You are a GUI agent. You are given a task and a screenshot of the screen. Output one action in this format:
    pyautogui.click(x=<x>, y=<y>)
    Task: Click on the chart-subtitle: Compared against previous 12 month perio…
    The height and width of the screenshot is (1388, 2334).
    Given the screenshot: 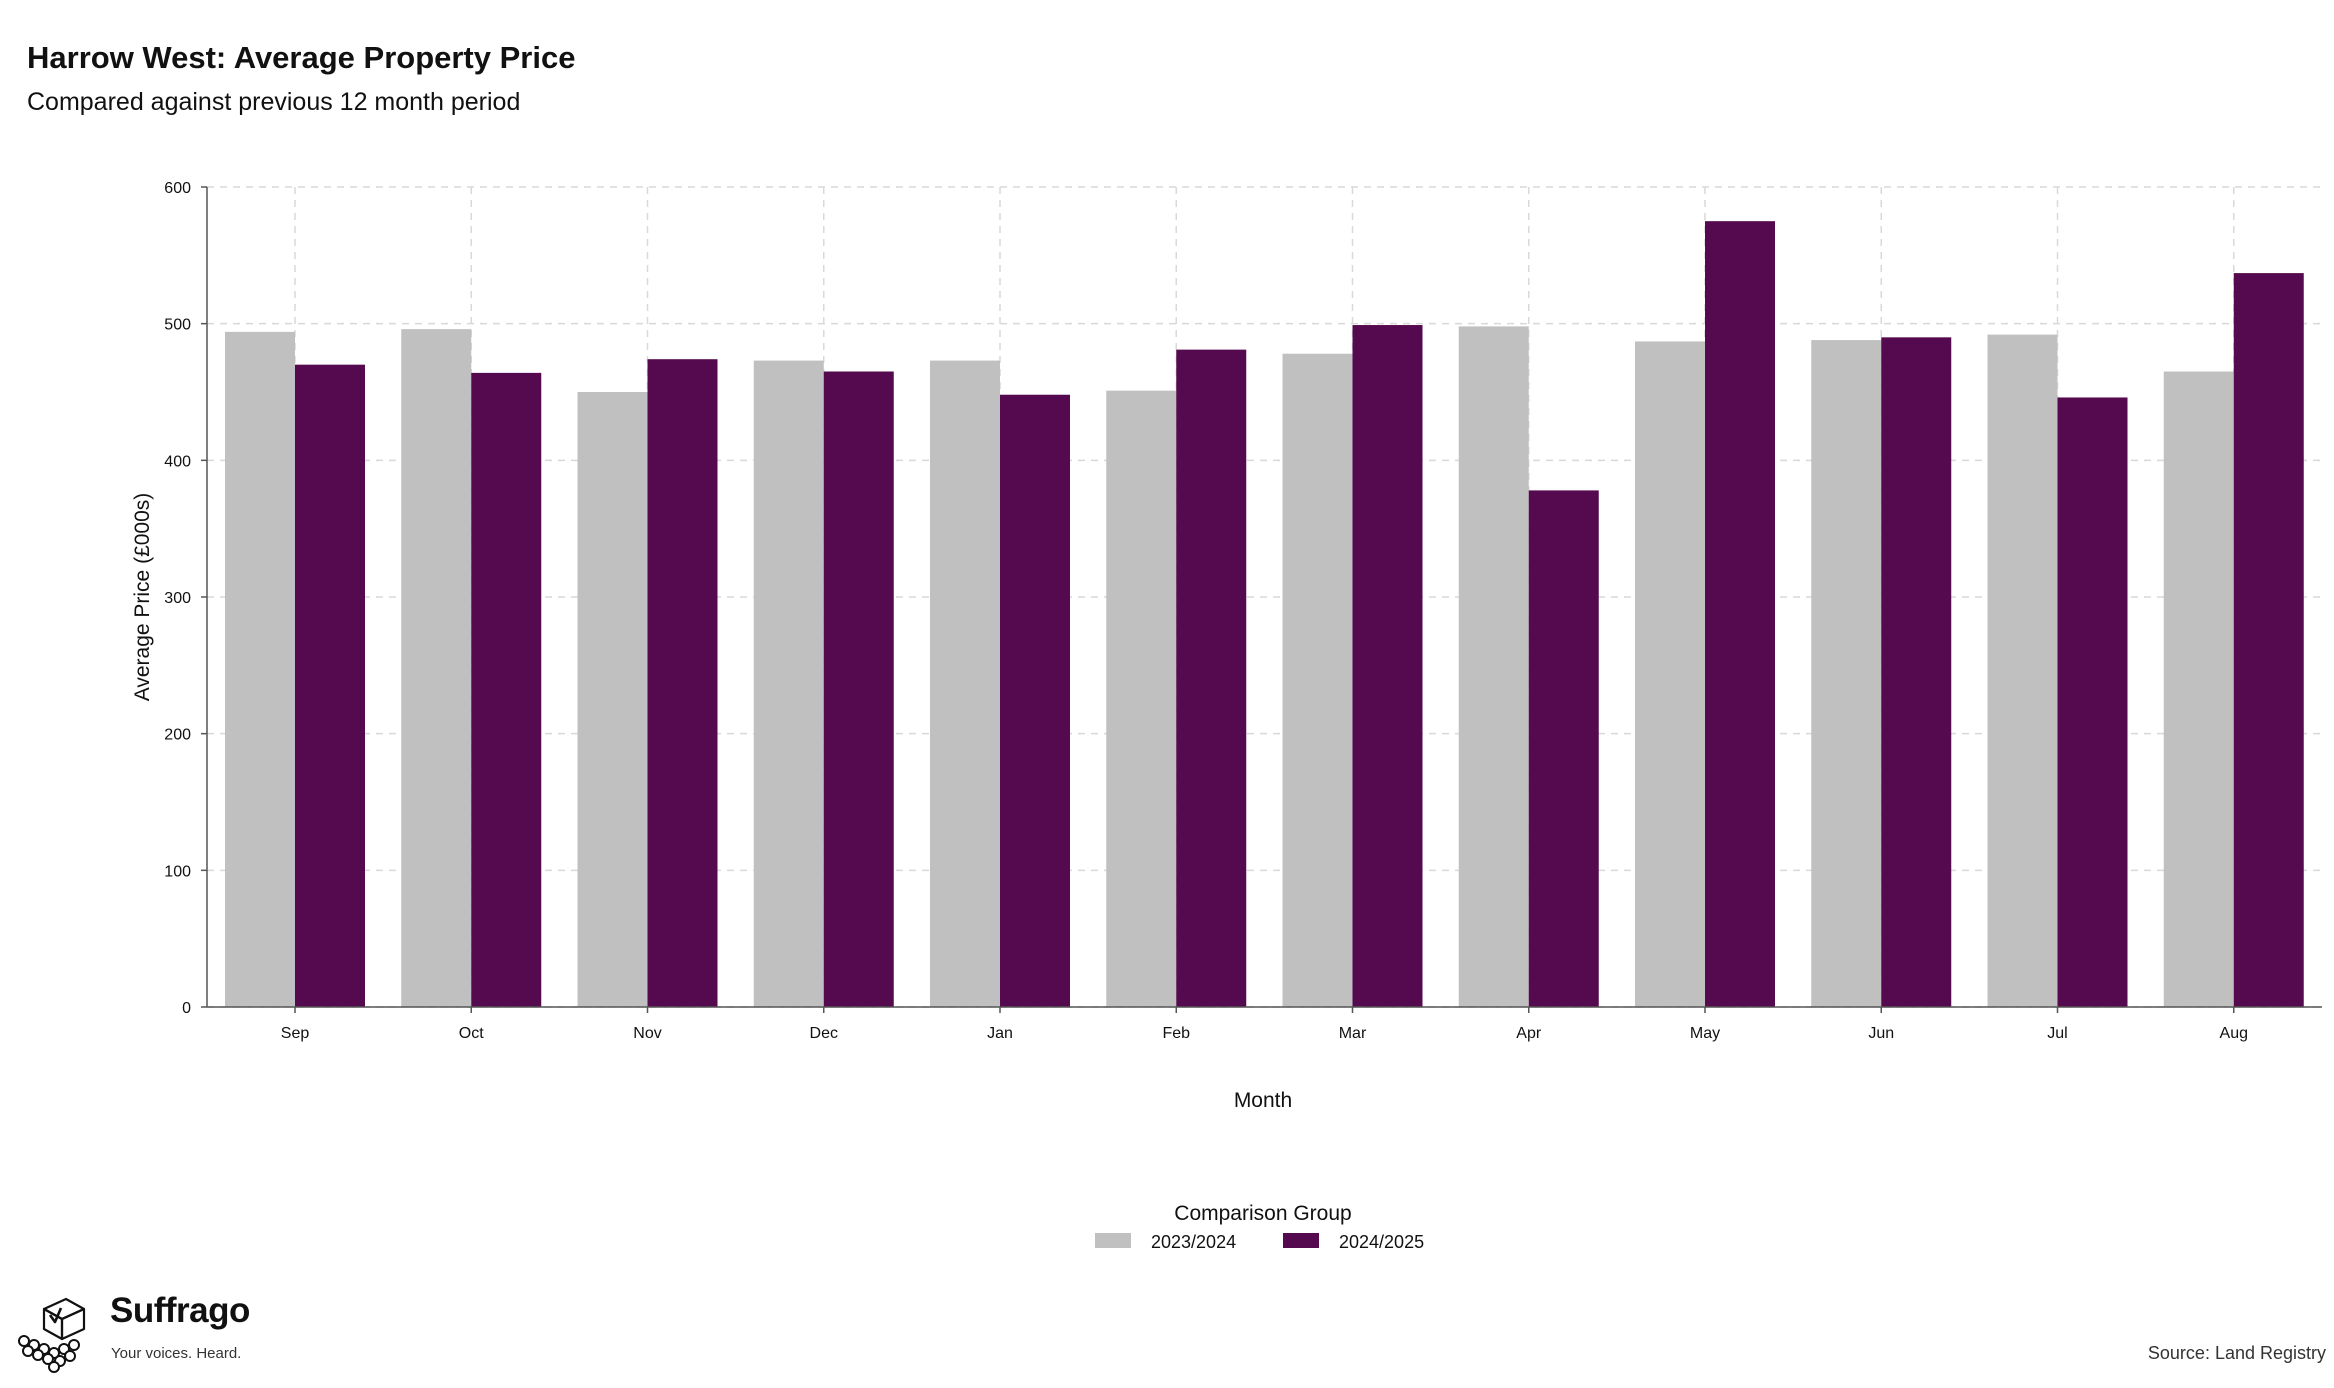 What is the action you would take?
    pyautogui.click(x=274, y=102)
    